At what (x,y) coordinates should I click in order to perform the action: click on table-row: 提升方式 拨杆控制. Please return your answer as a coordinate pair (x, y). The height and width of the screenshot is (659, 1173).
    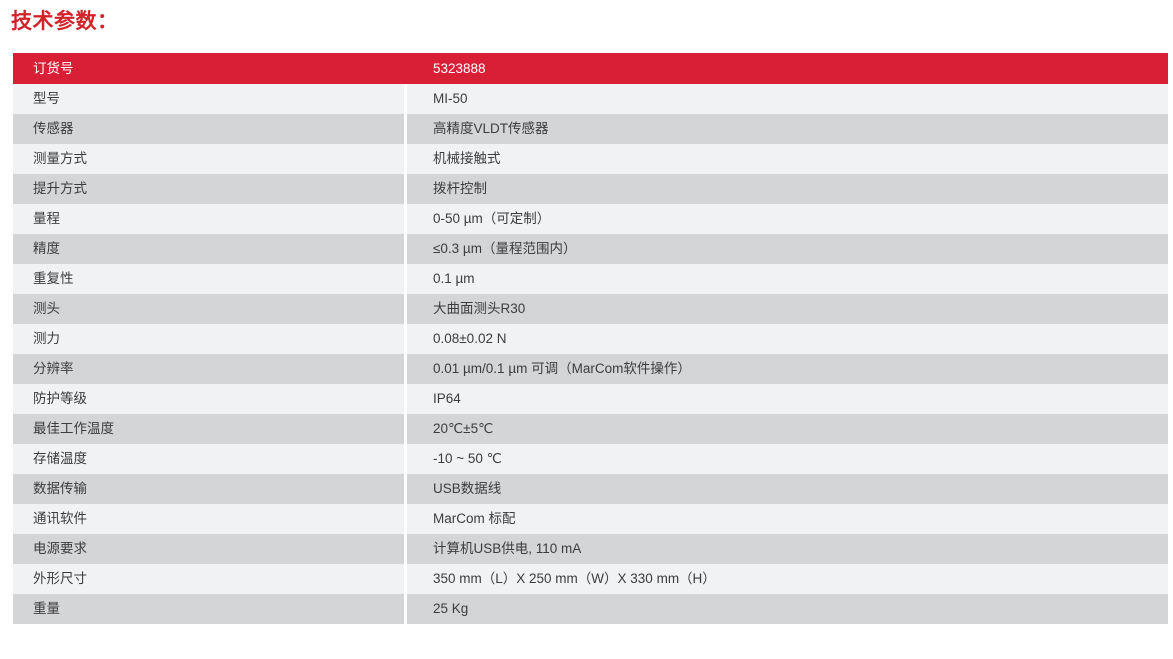
    Looking at the image, I should click on (590, 189).